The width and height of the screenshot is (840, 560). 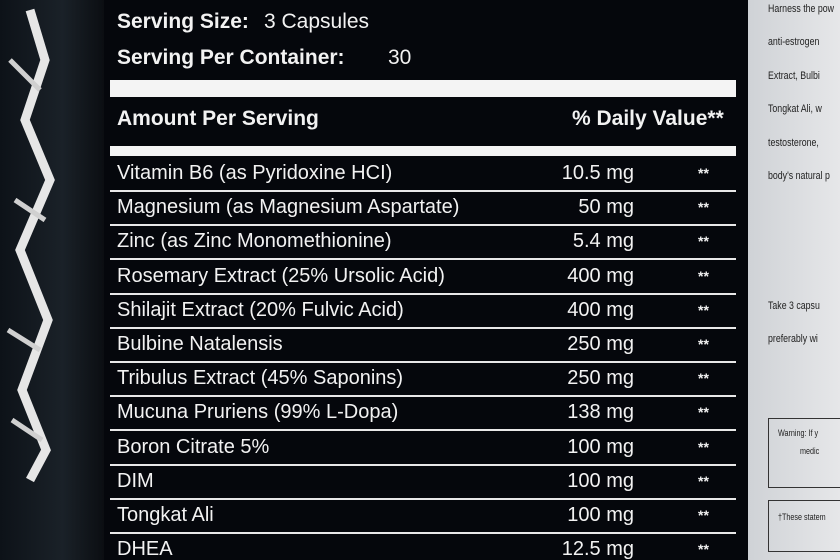 What do you see at coordinates (254, 241) in the screenshot?
I see `nutrient-name: Zinc (as Zinc Monomethionine)` at bounding box center [254, 241].